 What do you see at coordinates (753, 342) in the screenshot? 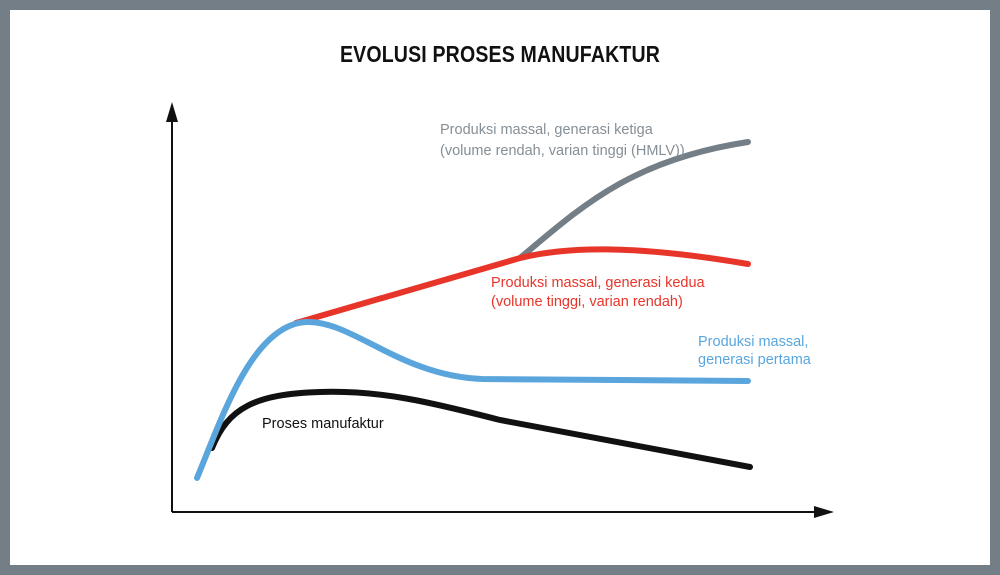
I see `label-gen1: Produksi massal,` at bounding box center [753, 342].